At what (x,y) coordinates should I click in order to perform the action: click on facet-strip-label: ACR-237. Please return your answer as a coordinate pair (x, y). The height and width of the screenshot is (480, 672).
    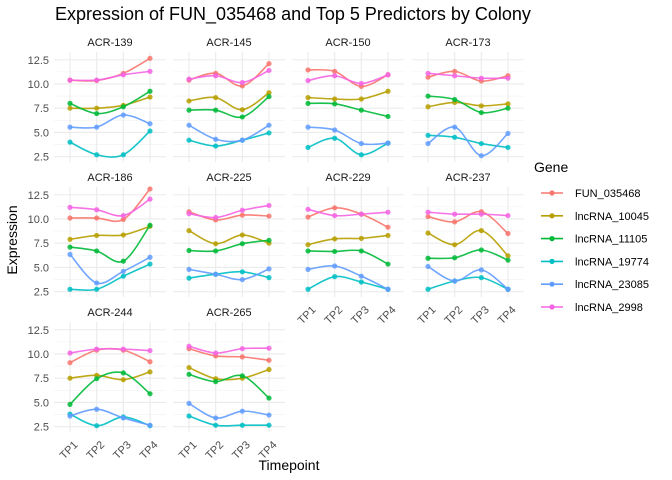
    Looking at the image, I should click on (467, 178).